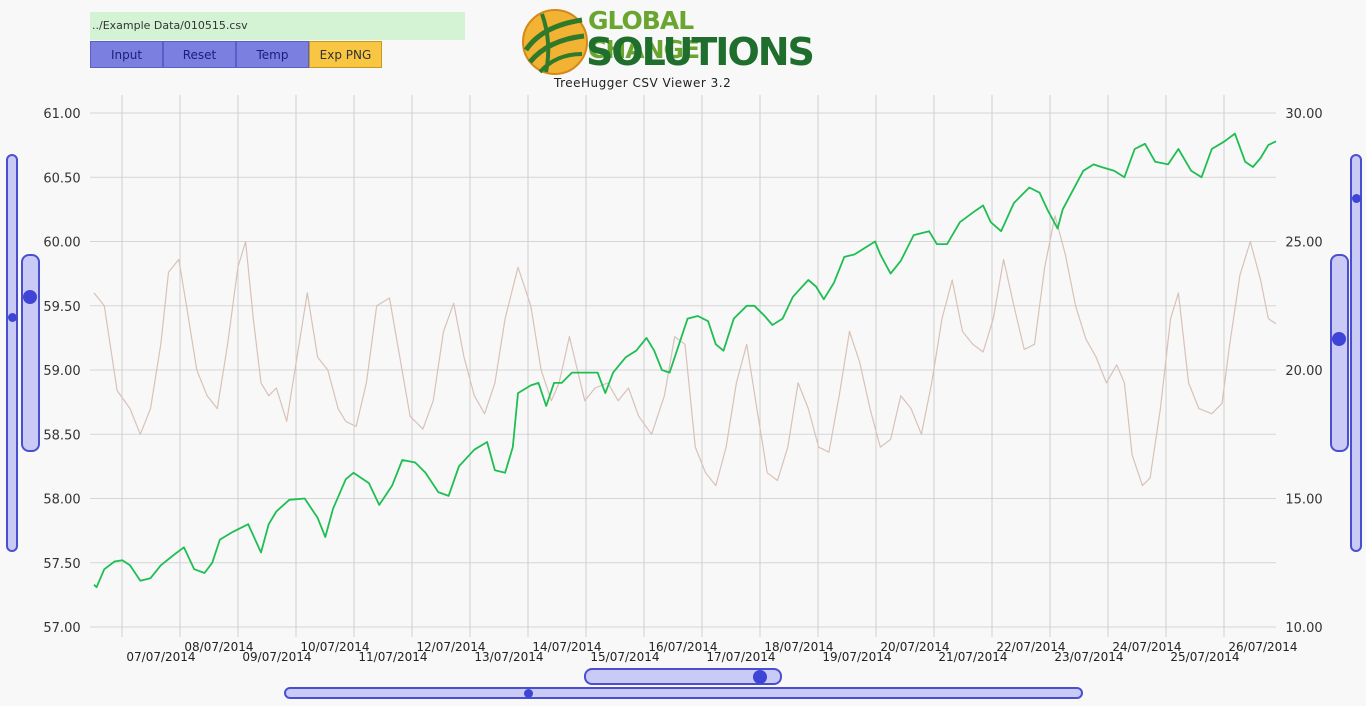 The image size is (1366, 706). I want to click on right-y-tick-label: 10.00, so click(1303, 628).